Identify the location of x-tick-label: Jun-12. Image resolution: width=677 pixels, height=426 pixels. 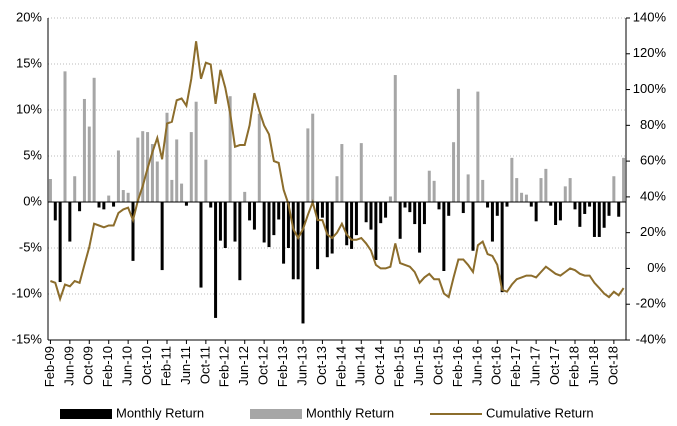
(243, 366).